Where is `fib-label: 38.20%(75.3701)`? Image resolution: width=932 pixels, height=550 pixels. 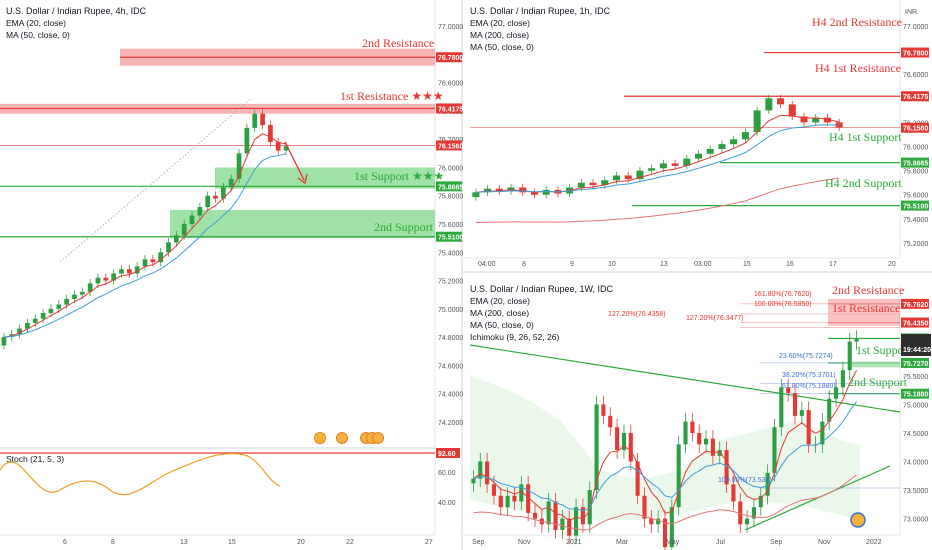
fib-label: 38.20%(75.3701) is located at coordinates (809, 375).